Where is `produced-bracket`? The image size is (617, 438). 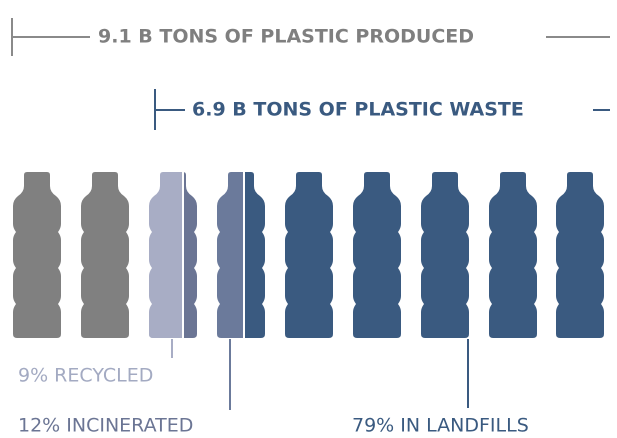 produced-bracket is located at coordinates (310, 37).